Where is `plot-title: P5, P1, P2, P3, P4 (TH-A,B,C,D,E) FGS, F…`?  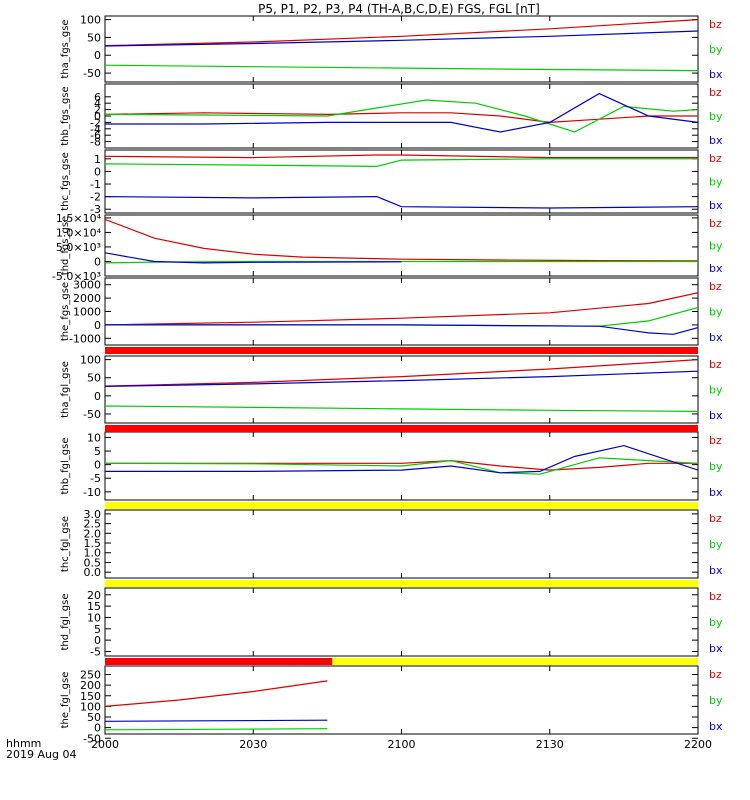
plot-title: P5, P1, P2, P3, P4 (TH-A,B,C,D,E) FGS, F… is located at coordinates (399, 9).